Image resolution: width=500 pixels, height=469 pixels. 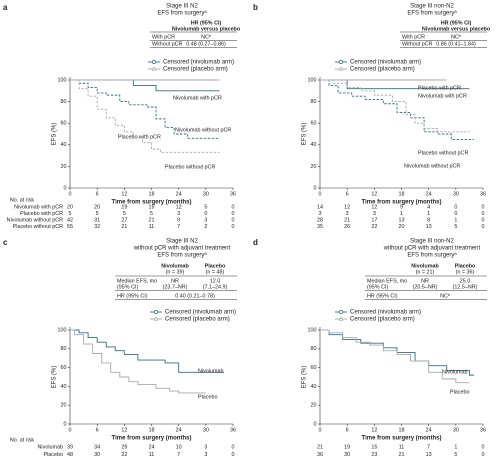 I want to click on at-risk-value: 15, so click(x=374, y=447).